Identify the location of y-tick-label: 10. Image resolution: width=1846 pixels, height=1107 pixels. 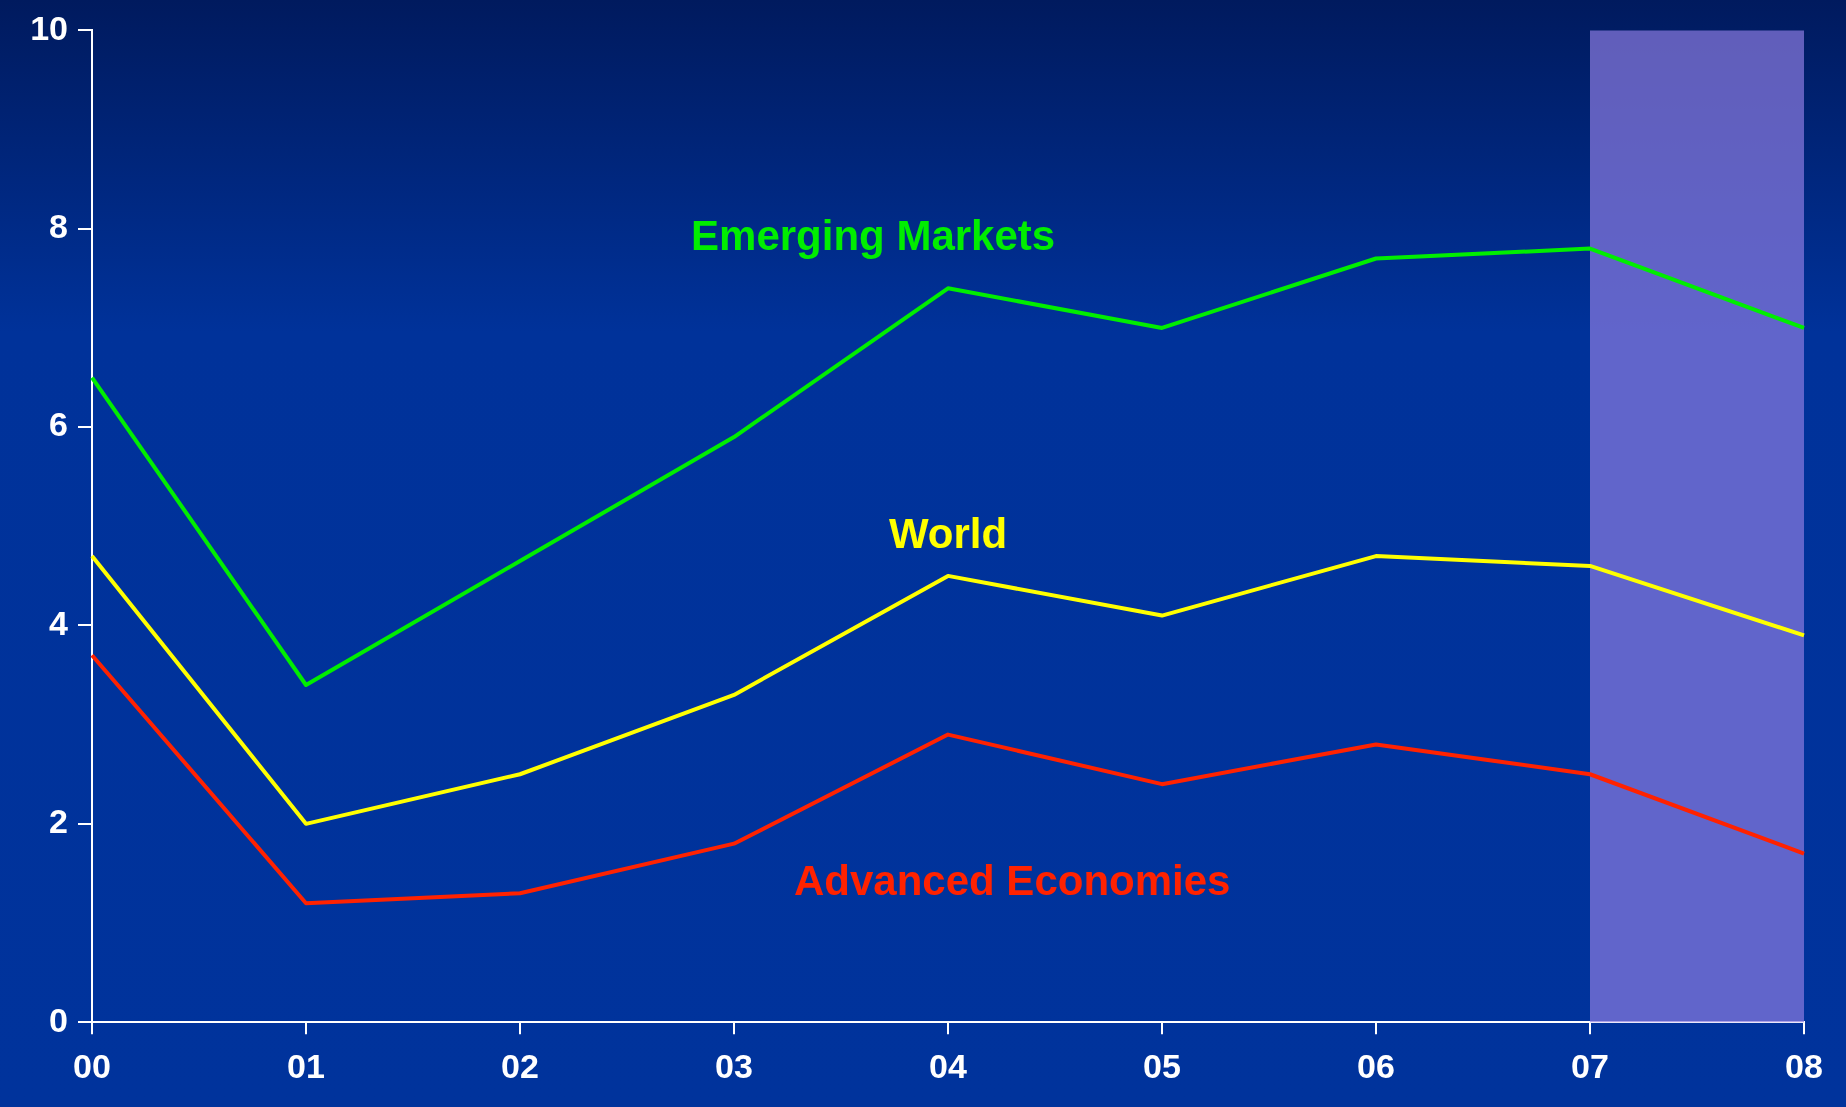
(49, 27).